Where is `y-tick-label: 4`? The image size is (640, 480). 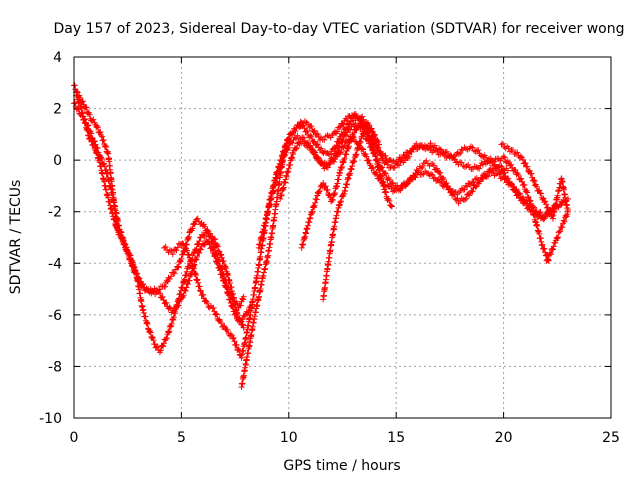 y-tick-label: 4 is located at coordinates (57, 58).